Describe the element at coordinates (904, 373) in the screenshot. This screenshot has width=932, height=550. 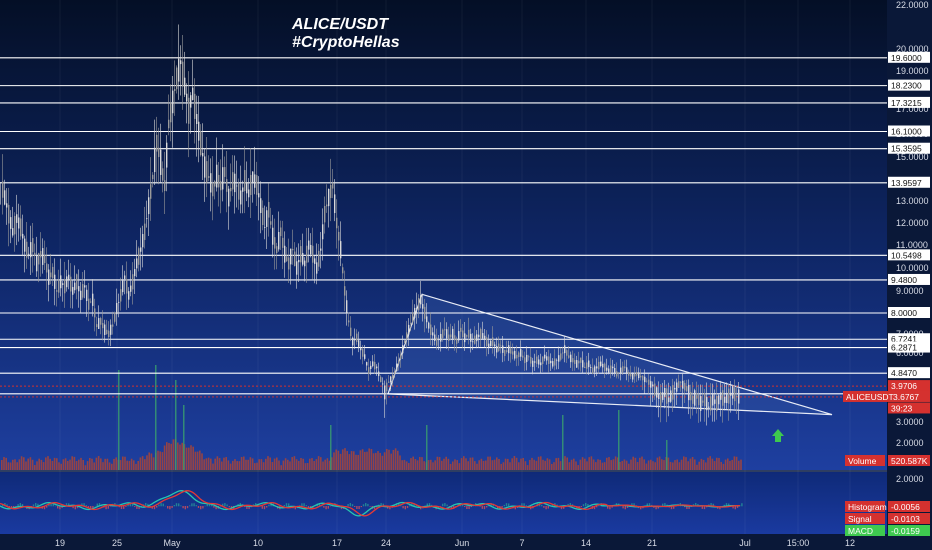
I see `level-tag-label: 4.8470` at that location.